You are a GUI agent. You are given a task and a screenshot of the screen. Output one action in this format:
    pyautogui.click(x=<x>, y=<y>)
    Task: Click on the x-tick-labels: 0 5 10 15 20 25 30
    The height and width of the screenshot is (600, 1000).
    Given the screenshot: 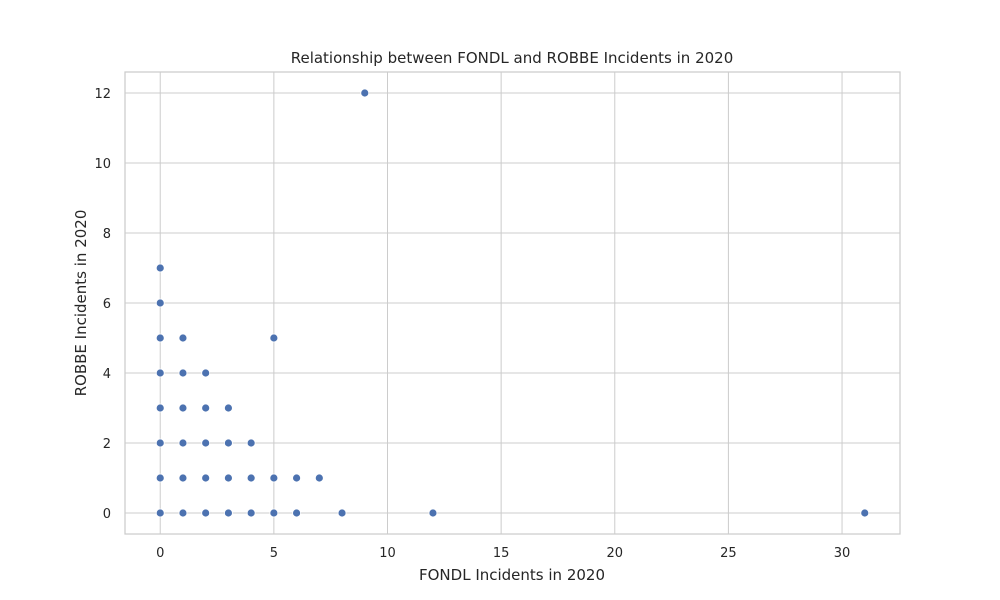 What is the action you would take?
    pyautogui.click(x=503, y=553)
    